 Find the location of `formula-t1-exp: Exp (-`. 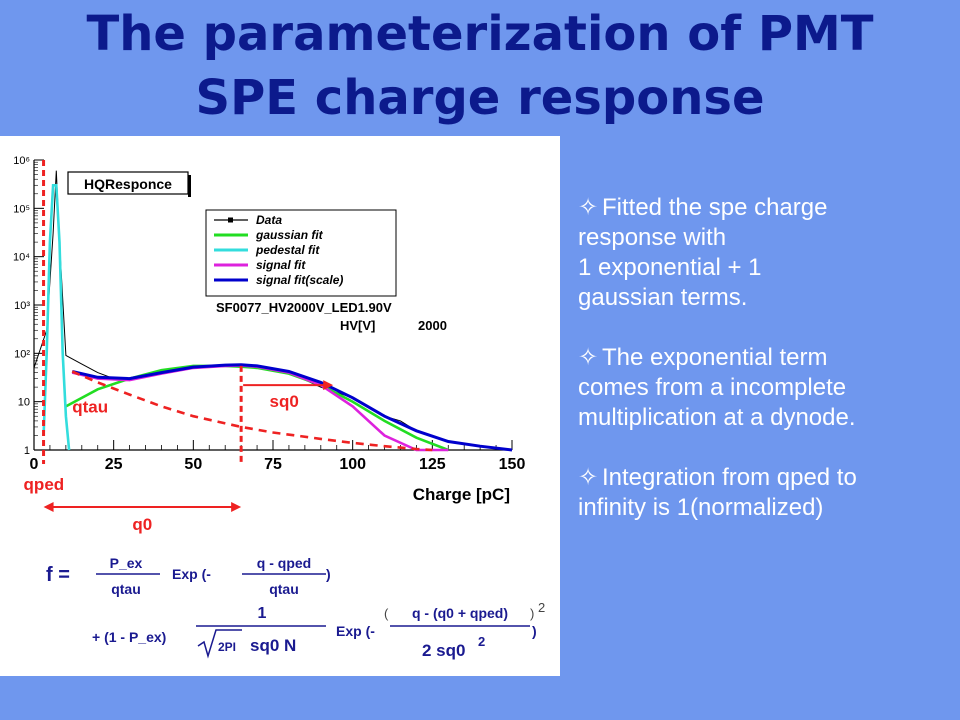

formula-t1-exp: Exp (- is located at coordinates (191, 574).